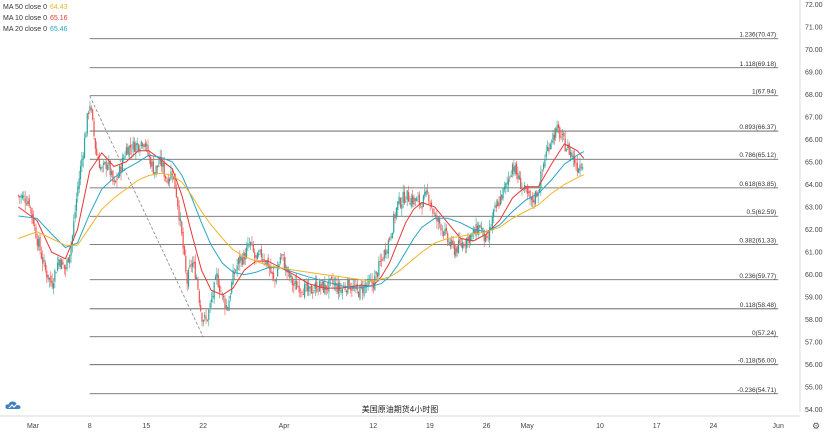 This screenshot has height=434, width=830. Describe the element at coordinates (35, 7) in the screenshot. I see `legend-item-ma50: MA 50 close 0 64.43` at that location.